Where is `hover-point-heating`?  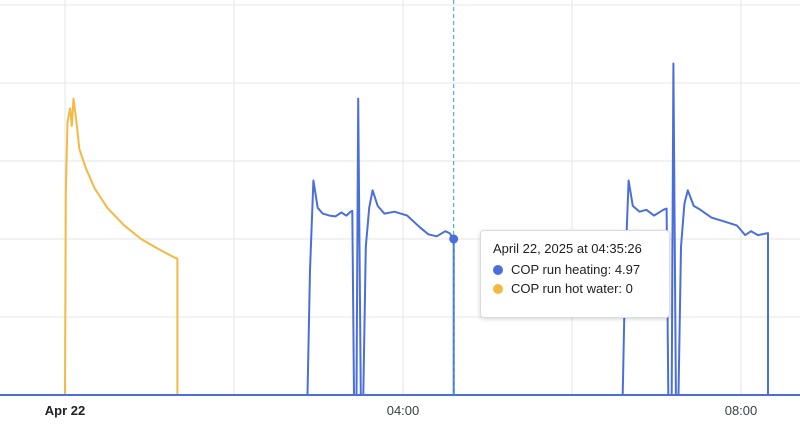
hover-point-heating is located at coordinates (454, 239).